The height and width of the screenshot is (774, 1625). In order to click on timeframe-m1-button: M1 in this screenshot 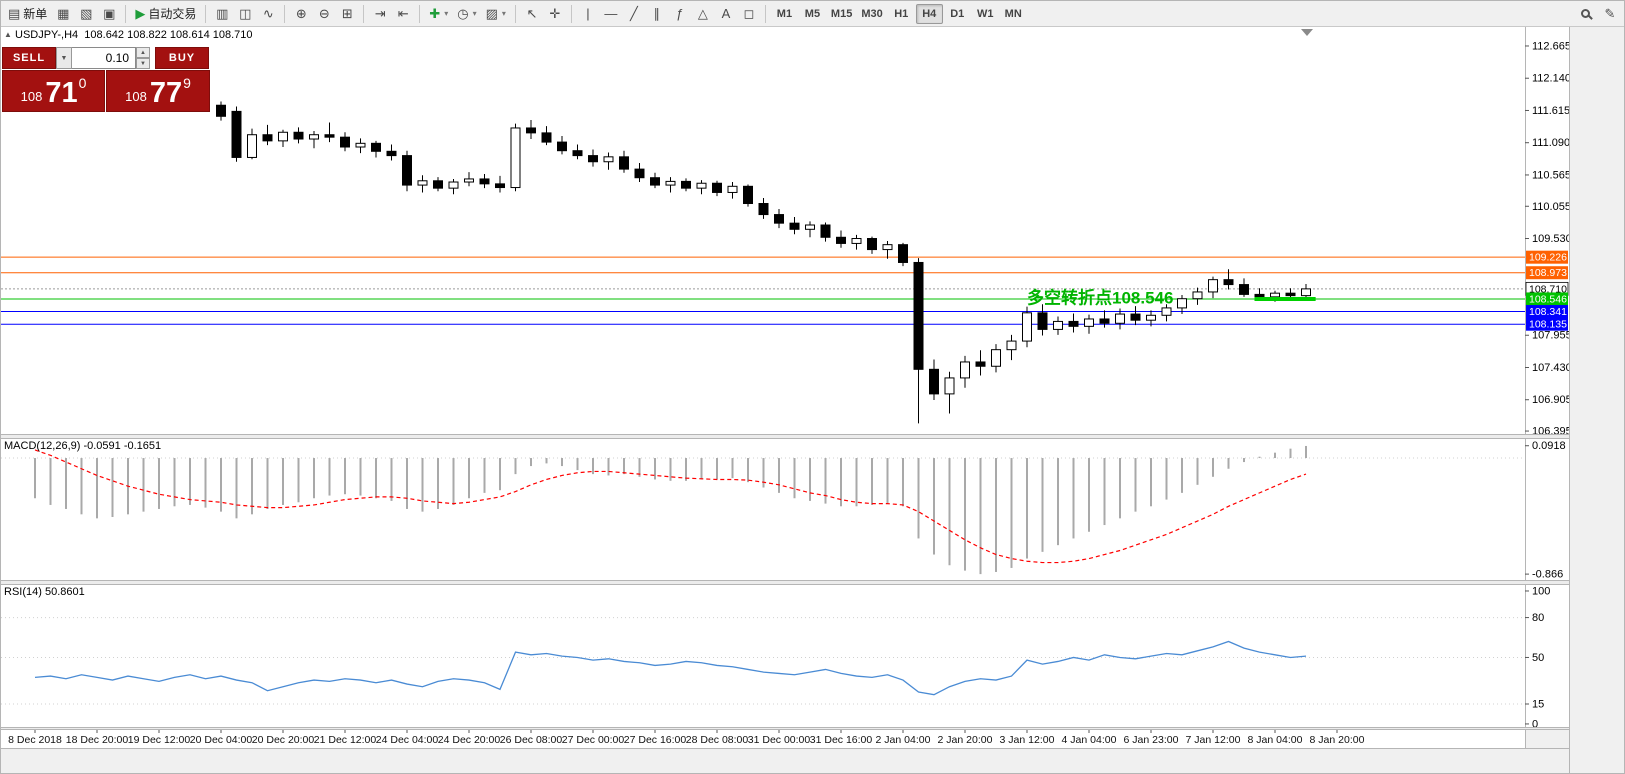, I will do `click(784, 13)`.